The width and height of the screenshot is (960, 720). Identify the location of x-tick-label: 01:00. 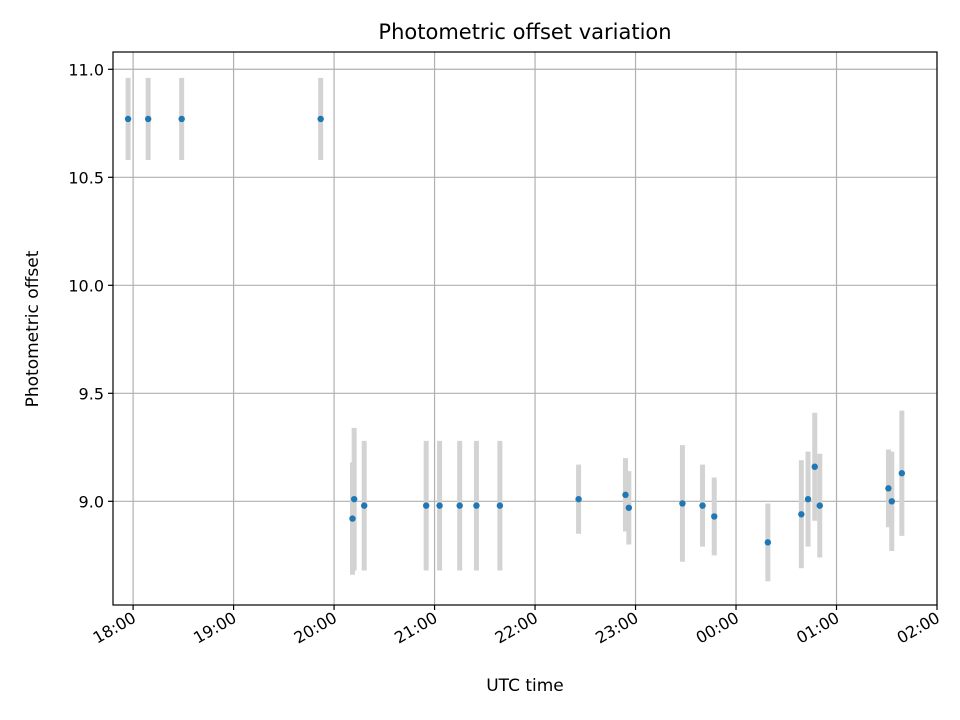
(817, 628).